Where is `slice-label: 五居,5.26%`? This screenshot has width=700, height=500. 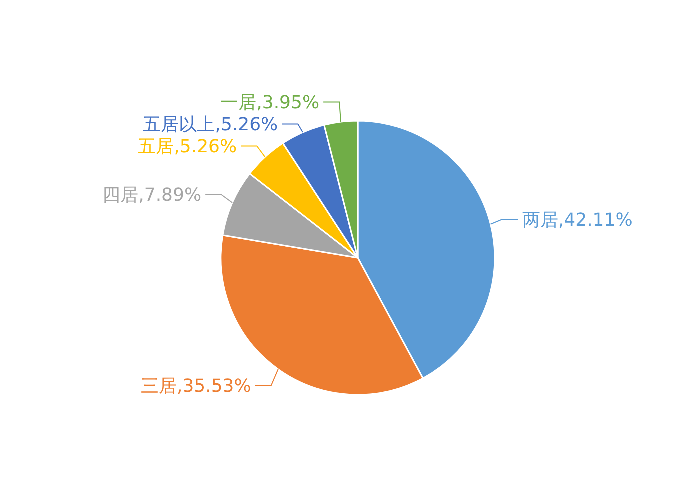
slice-label: 五居,5.26% is located at coordinates (188, 147).